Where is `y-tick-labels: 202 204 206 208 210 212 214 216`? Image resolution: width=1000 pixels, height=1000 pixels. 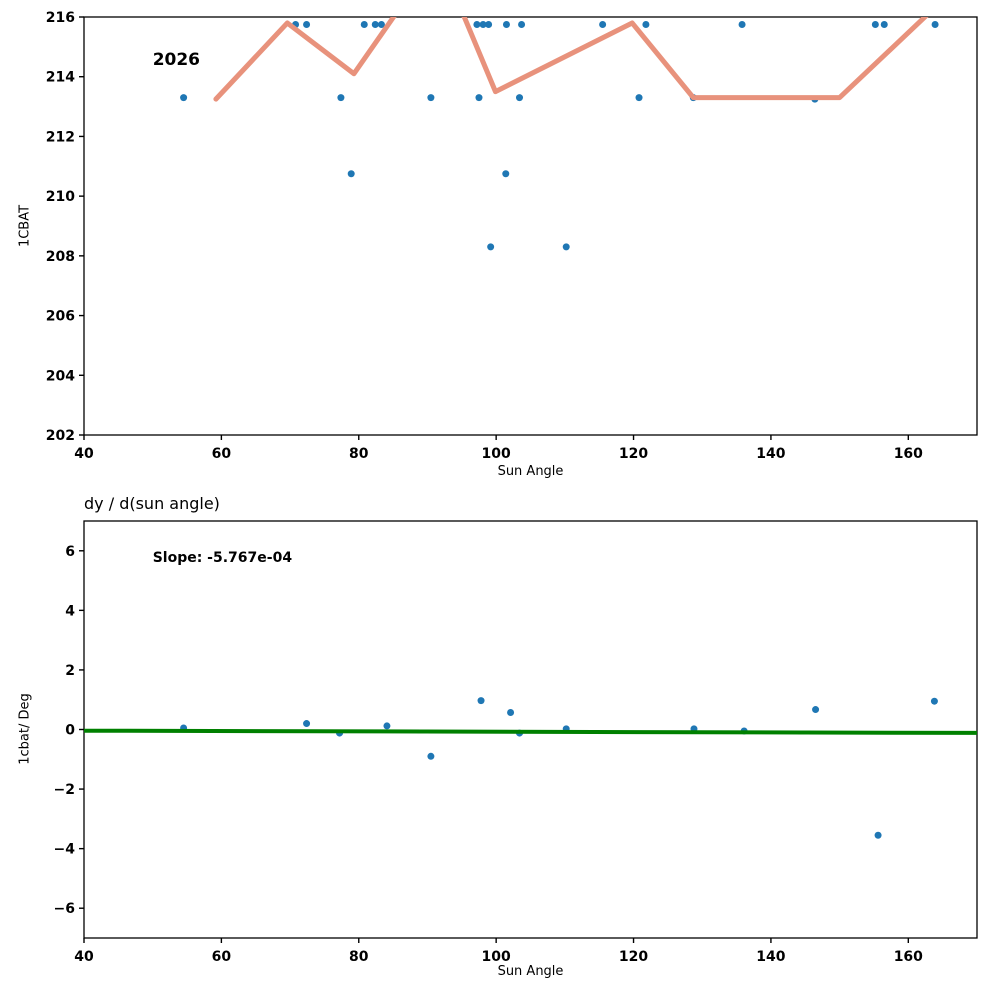
y-tick-labels: 202 204 206 208 210 212 214 216 is located at coordinates (65, 227).